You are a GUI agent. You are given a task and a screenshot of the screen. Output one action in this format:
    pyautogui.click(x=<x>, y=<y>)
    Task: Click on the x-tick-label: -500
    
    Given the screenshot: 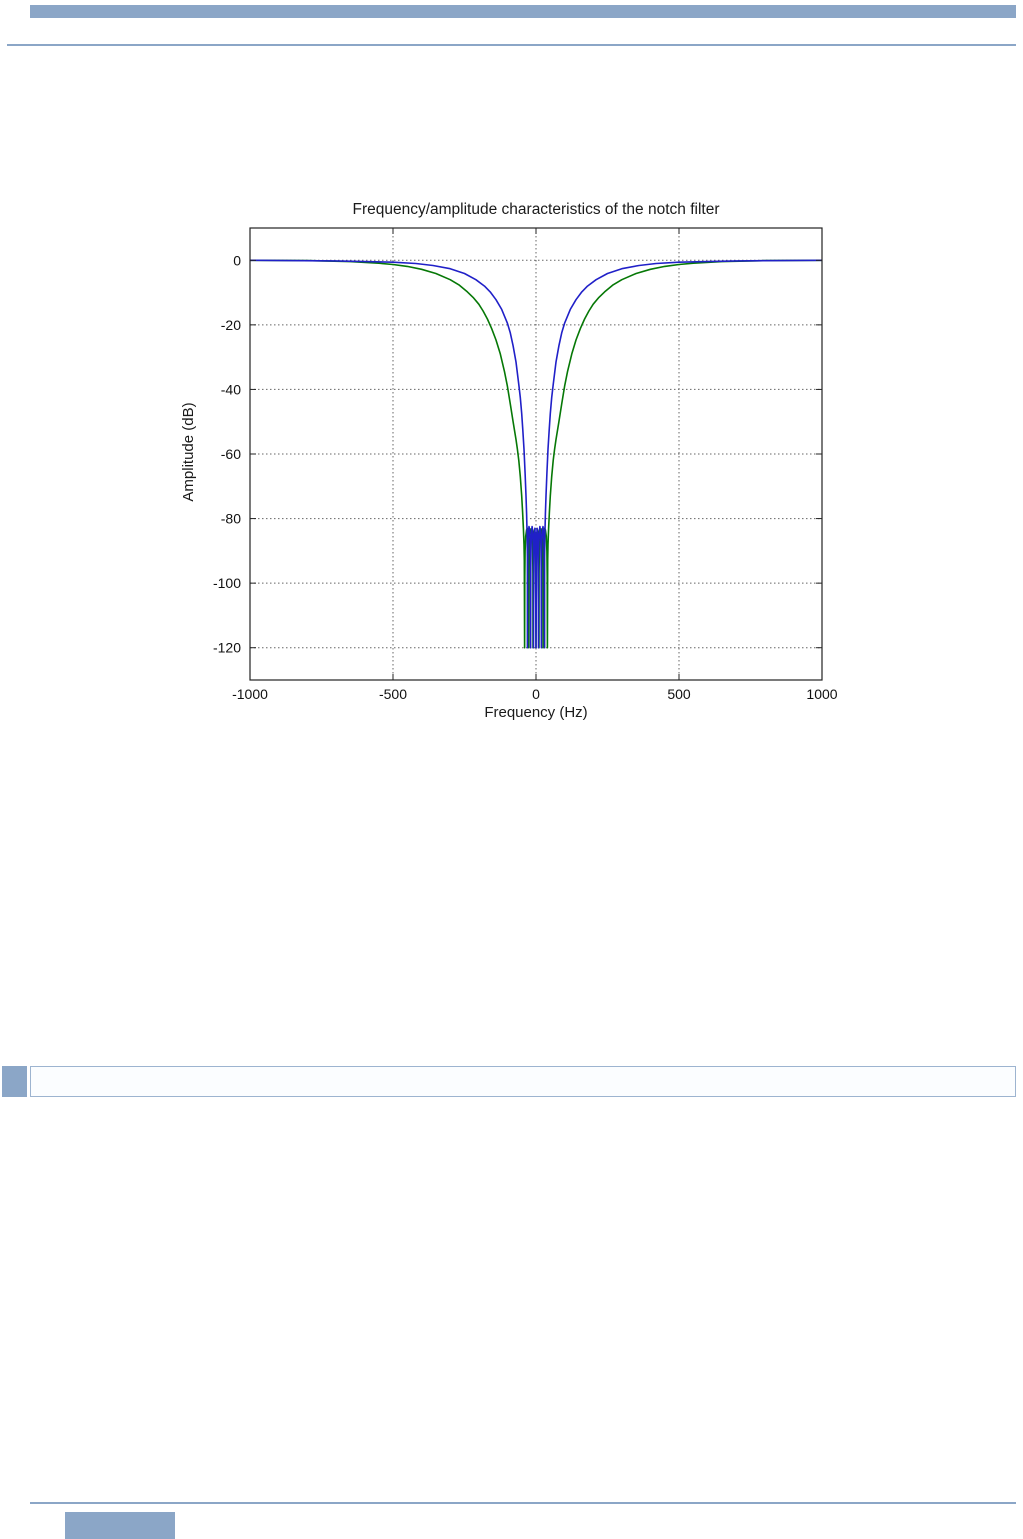 What is the action you would take?
    pyautogui.click(x=393, y=694)
    